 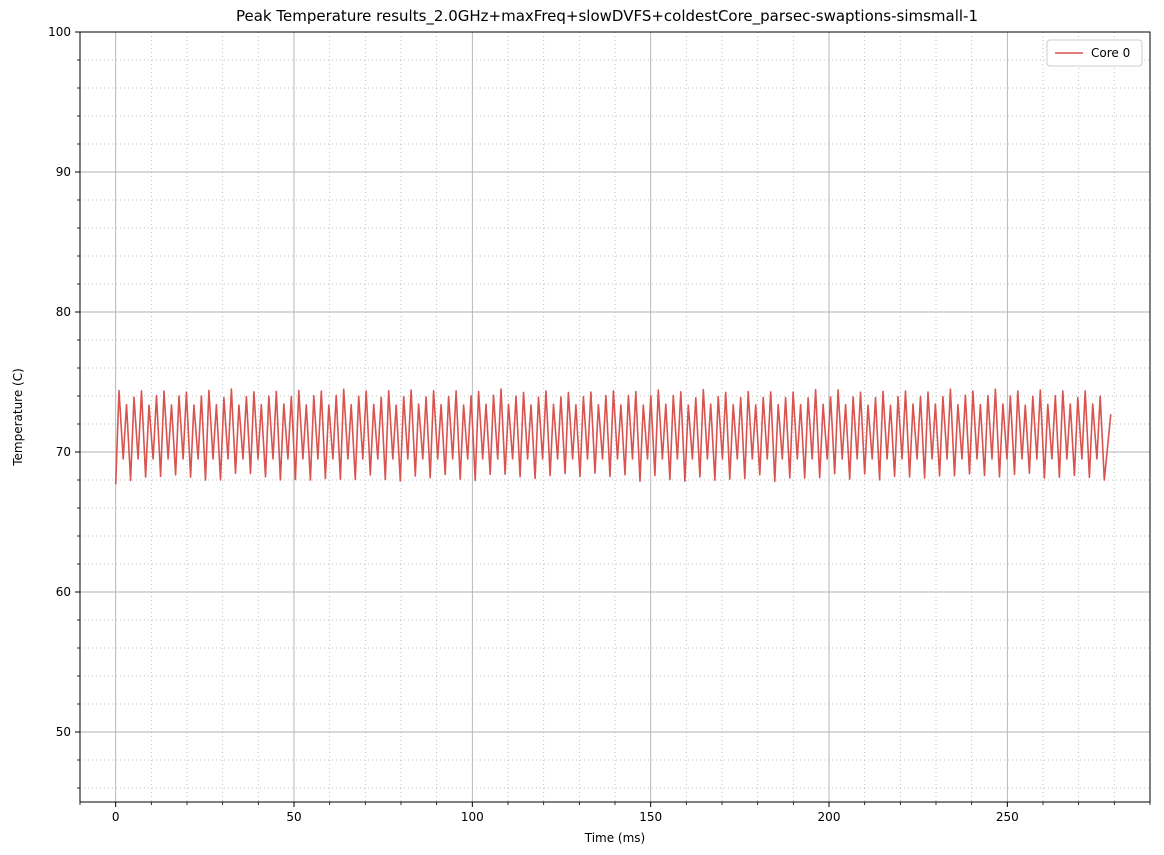 I want to click on x-tick-label: 50, so click(x=293, y=817).